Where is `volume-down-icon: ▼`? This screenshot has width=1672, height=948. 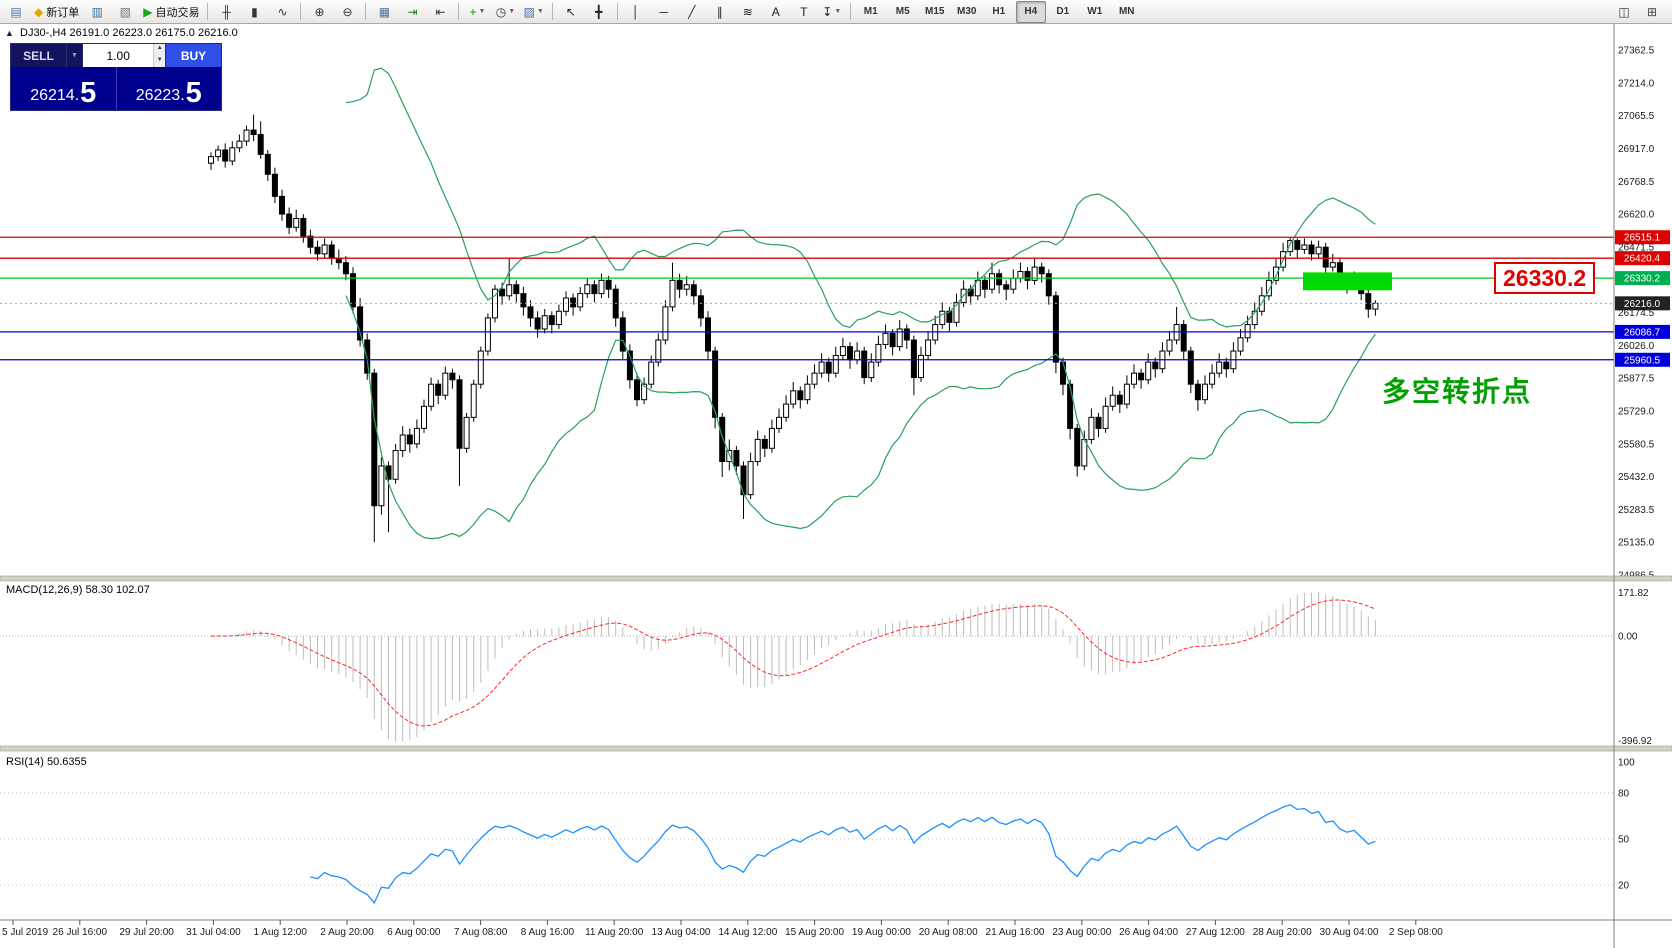 volume-down-icon: ▼ is located at coordinates (159, 61).